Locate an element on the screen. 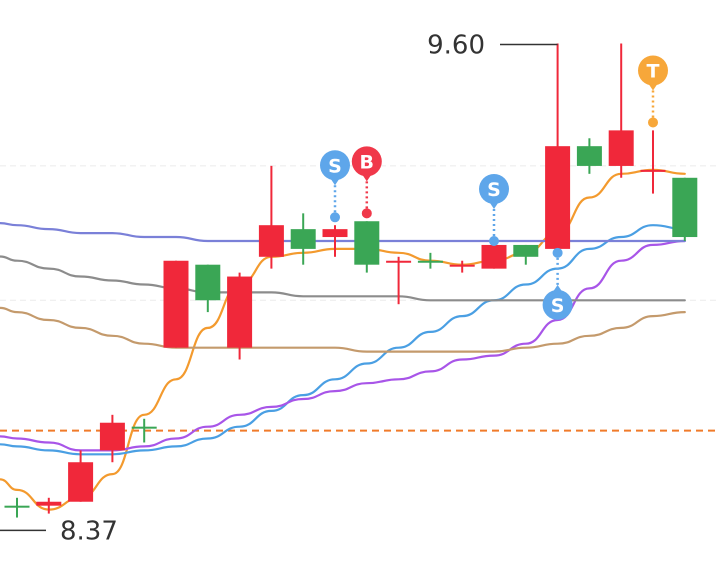 This screenshot has height=561, width=716. marker-letter: T is located at coordinates (653, 71).